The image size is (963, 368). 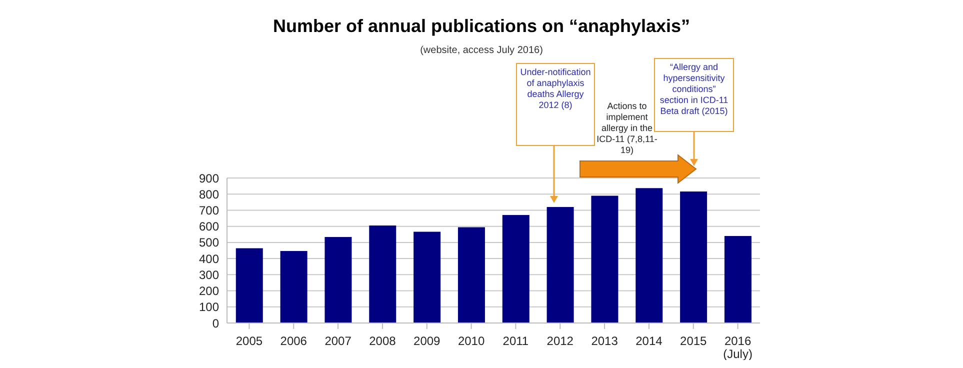 I want to click on y-tick-label: 200, so click(x=209, y=291).